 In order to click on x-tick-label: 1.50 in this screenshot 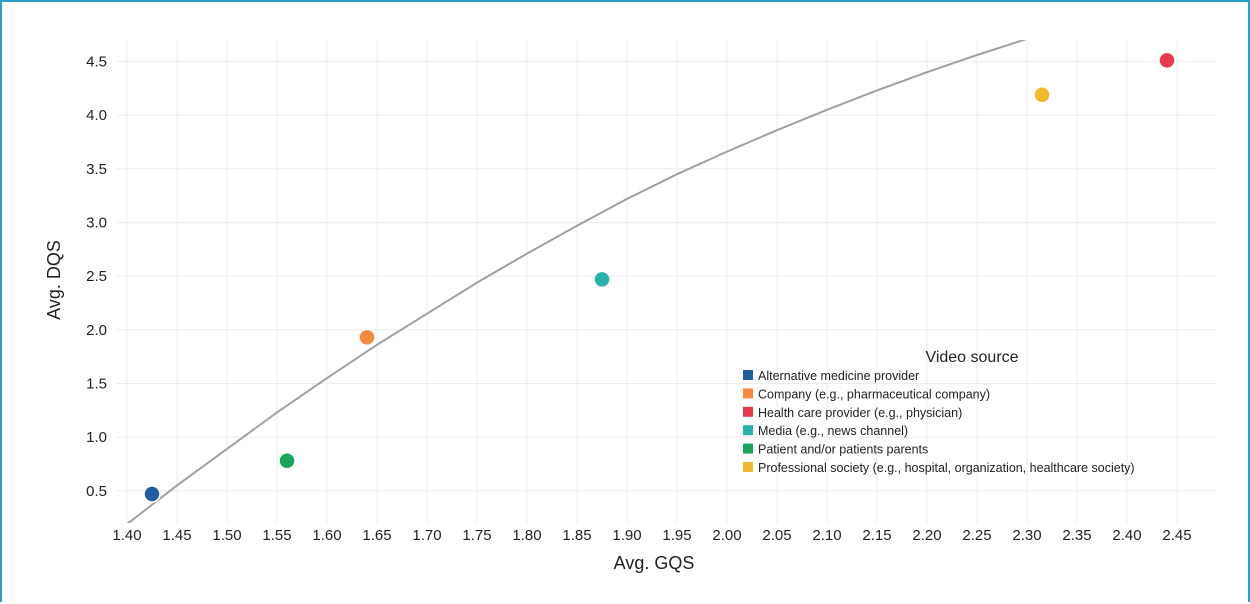, I will do `click(226, 535)`.